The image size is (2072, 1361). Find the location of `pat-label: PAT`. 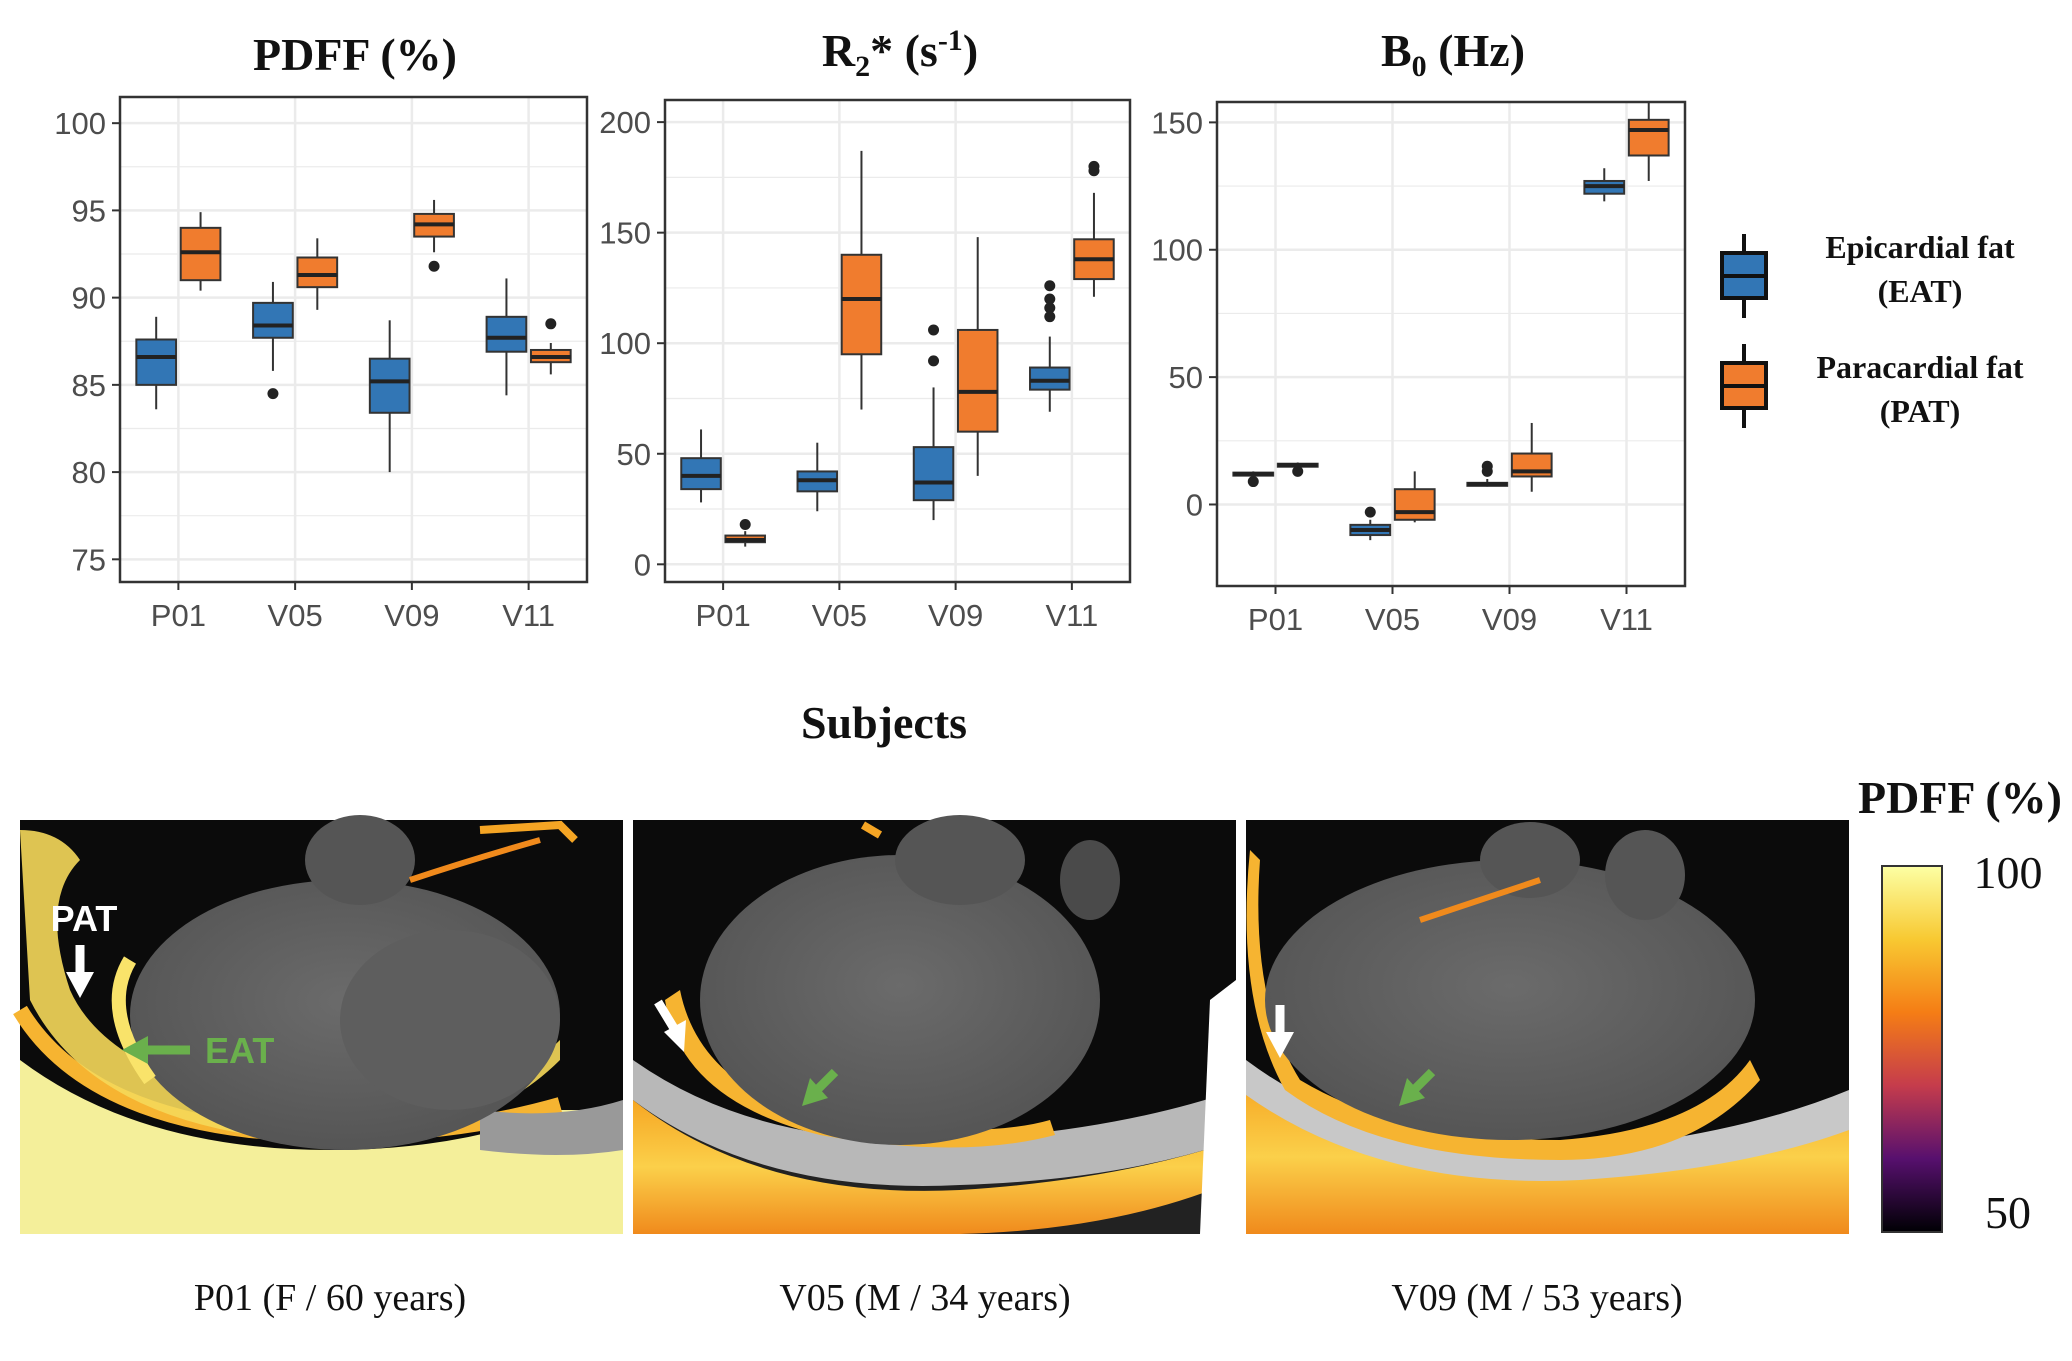

pat-label: PAT is located at coordinates (84, 918).